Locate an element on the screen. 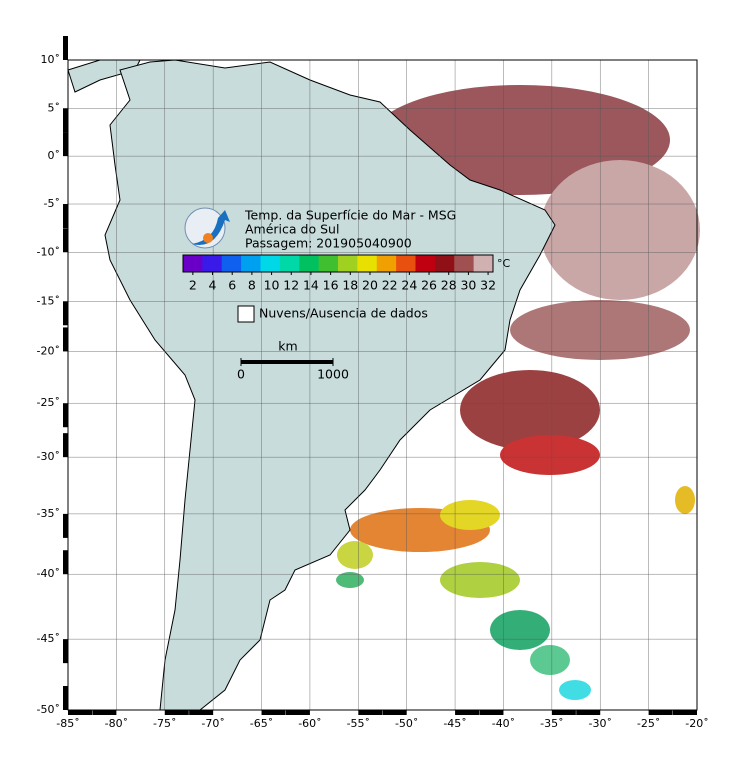  y-tick-label: -45˚ is located at coordinates (48, 638).